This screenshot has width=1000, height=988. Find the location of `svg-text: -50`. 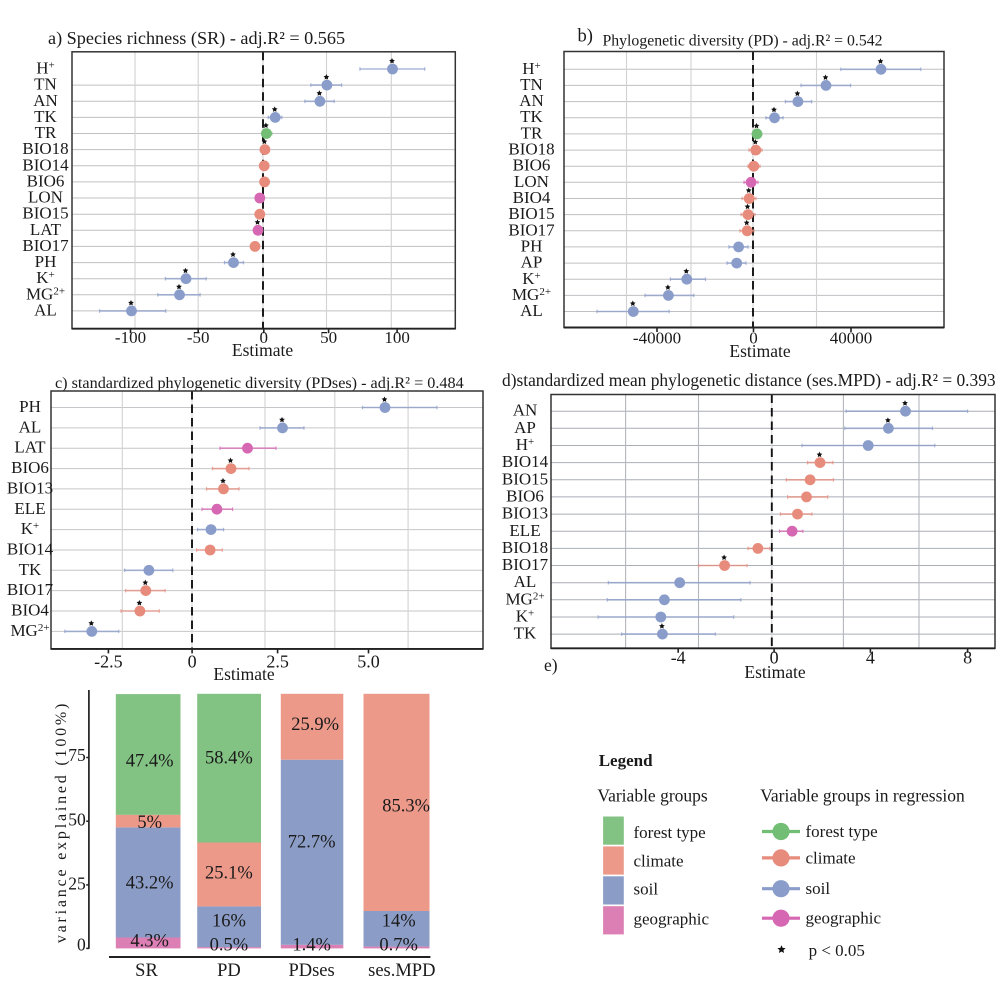

svg-text: -50 is located at coordinates (198, 337).